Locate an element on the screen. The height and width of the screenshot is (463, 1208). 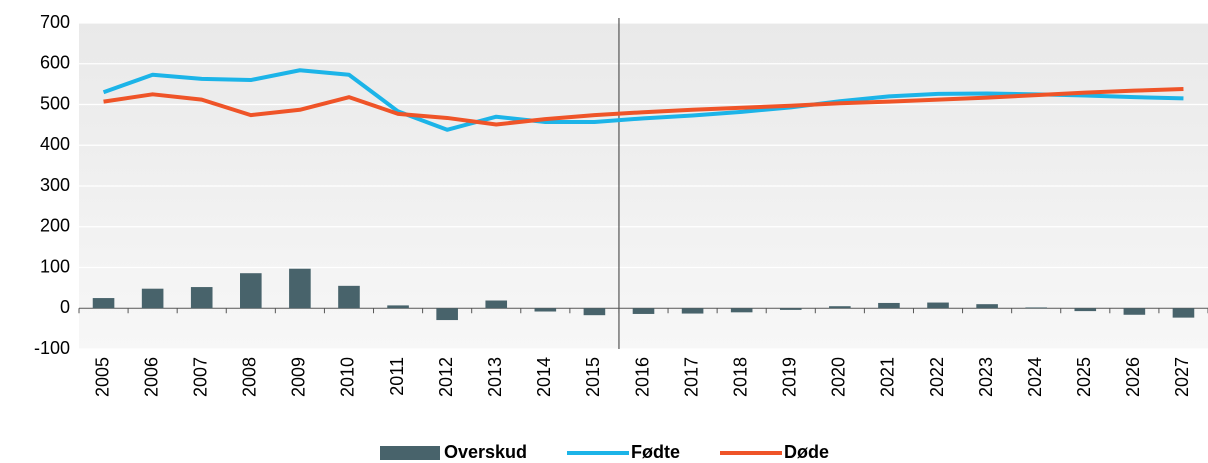
x-tick-label: 2022 is located at coordinates (937, 377).